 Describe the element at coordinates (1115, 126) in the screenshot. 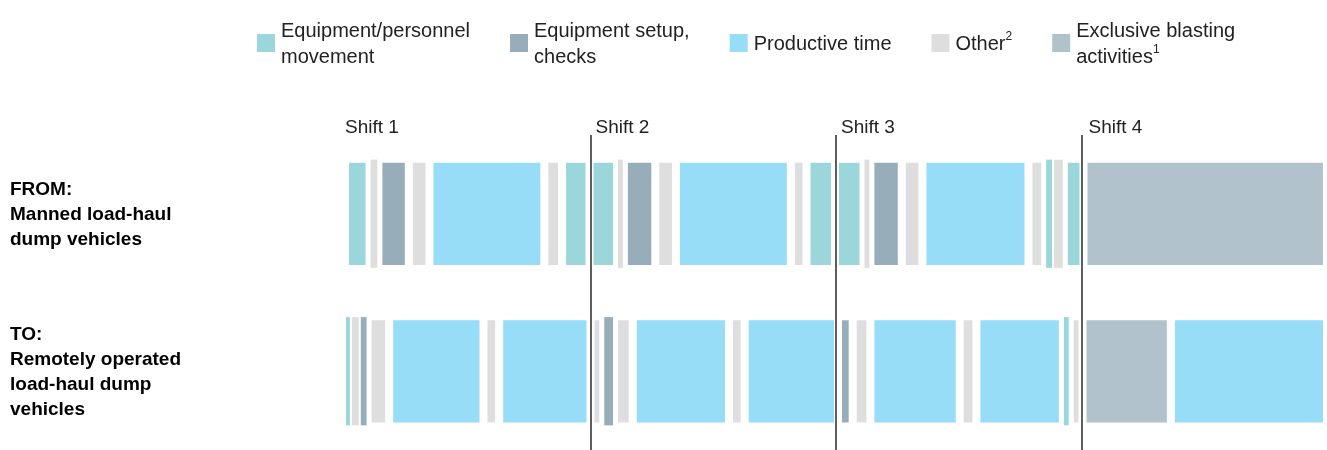

I see `ref-line-label: Shift 4` at that location.